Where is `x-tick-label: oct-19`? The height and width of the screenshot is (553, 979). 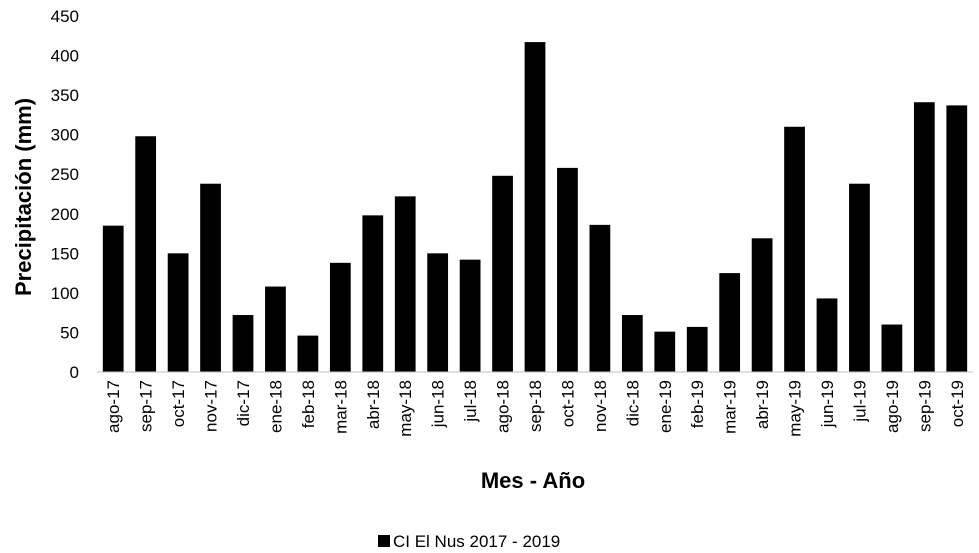 x-tick-label: oct-19 is located at coordinates (957, 403).